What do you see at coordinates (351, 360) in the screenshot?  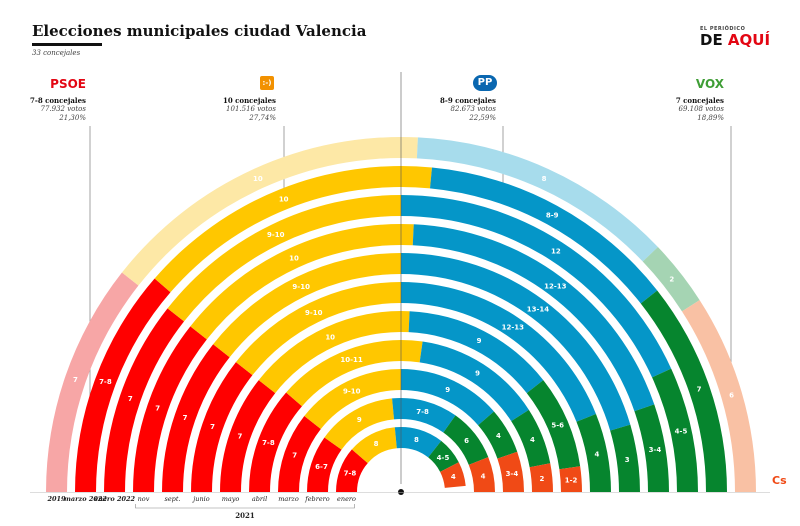 I see `seat-label-compromis-7: 10-11` at bounding box center [351, 360].